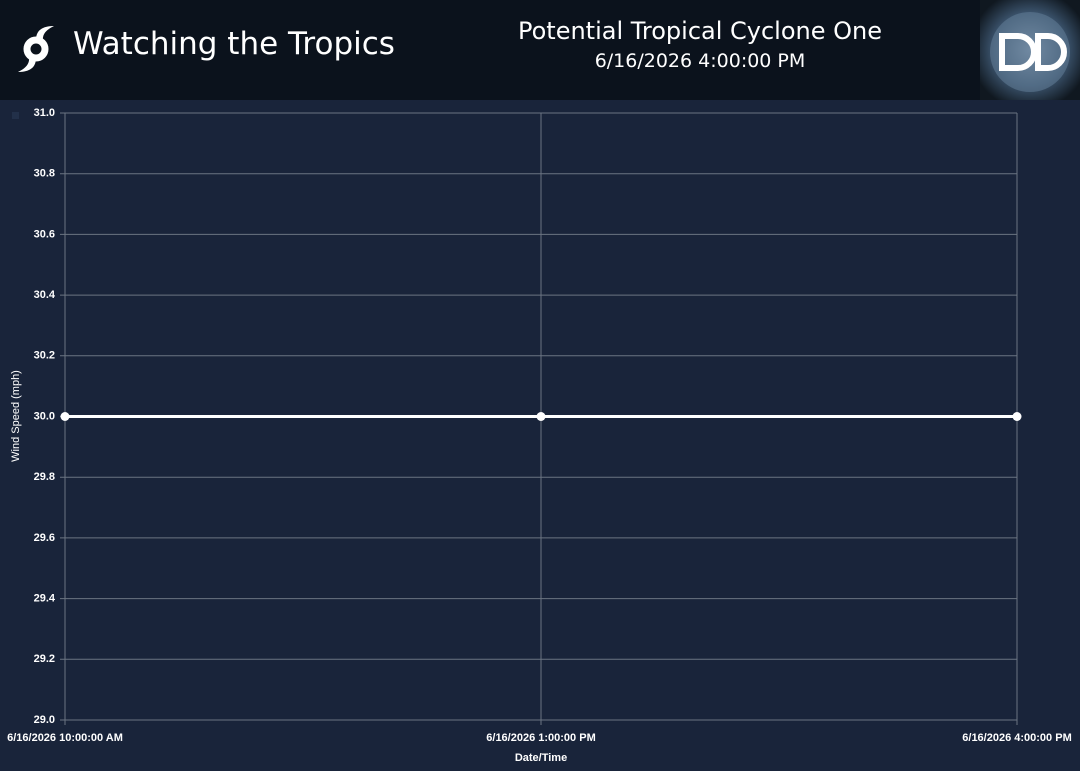 Image resolution: width=1080 pixels, height=771 pixels. I want to click on x-tick-label: 6/16/2026 1:00:00 PM, so click(540, 738).